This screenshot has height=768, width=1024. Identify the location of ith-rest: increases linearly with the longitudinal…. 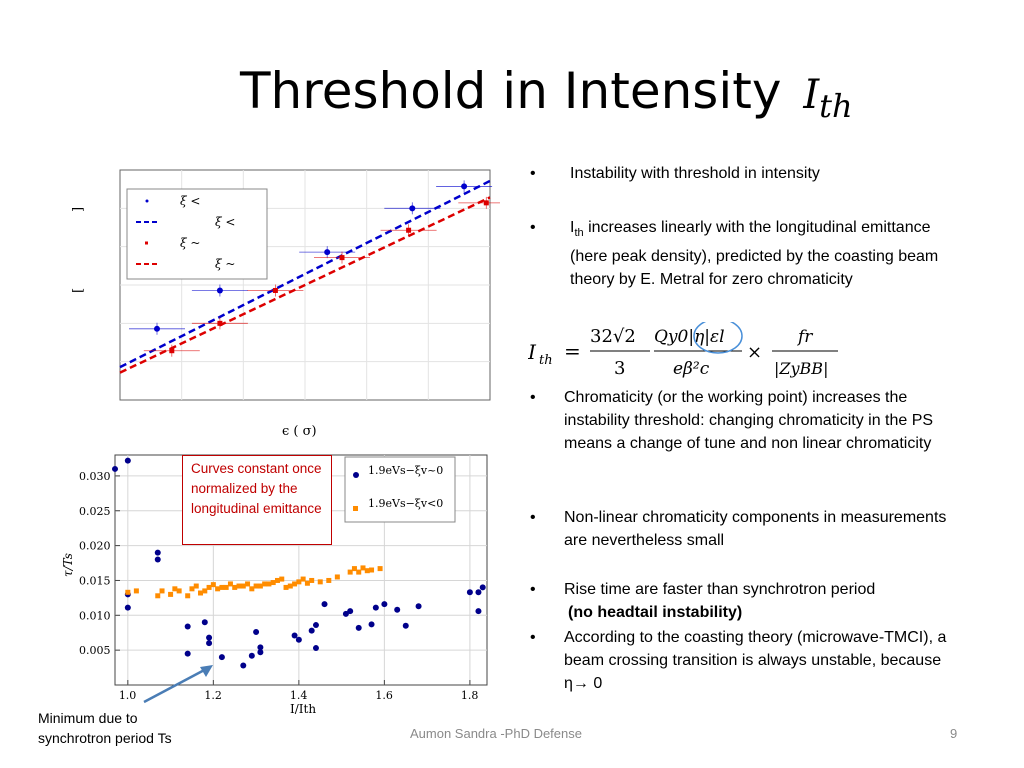
(754, 254).